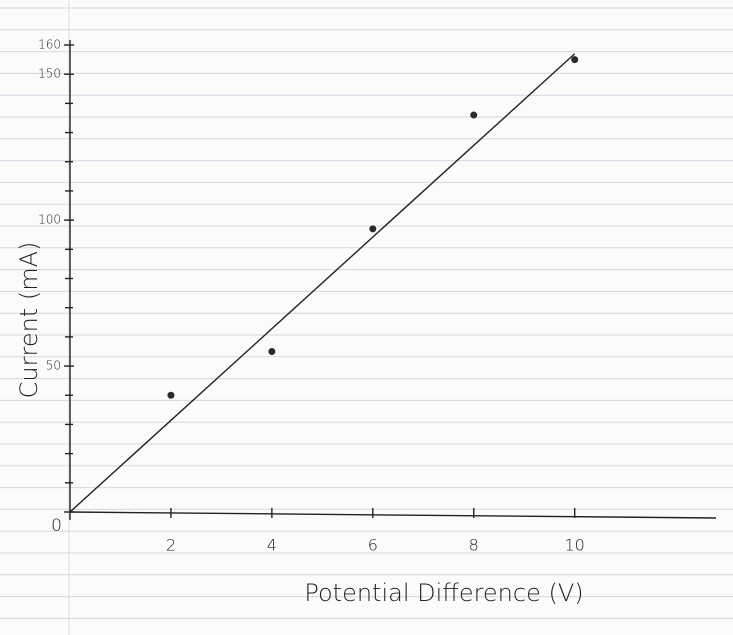  Describe the element at coordinates (49, 220) in the screenshot. I see `y-tick-label: 100` at that location.